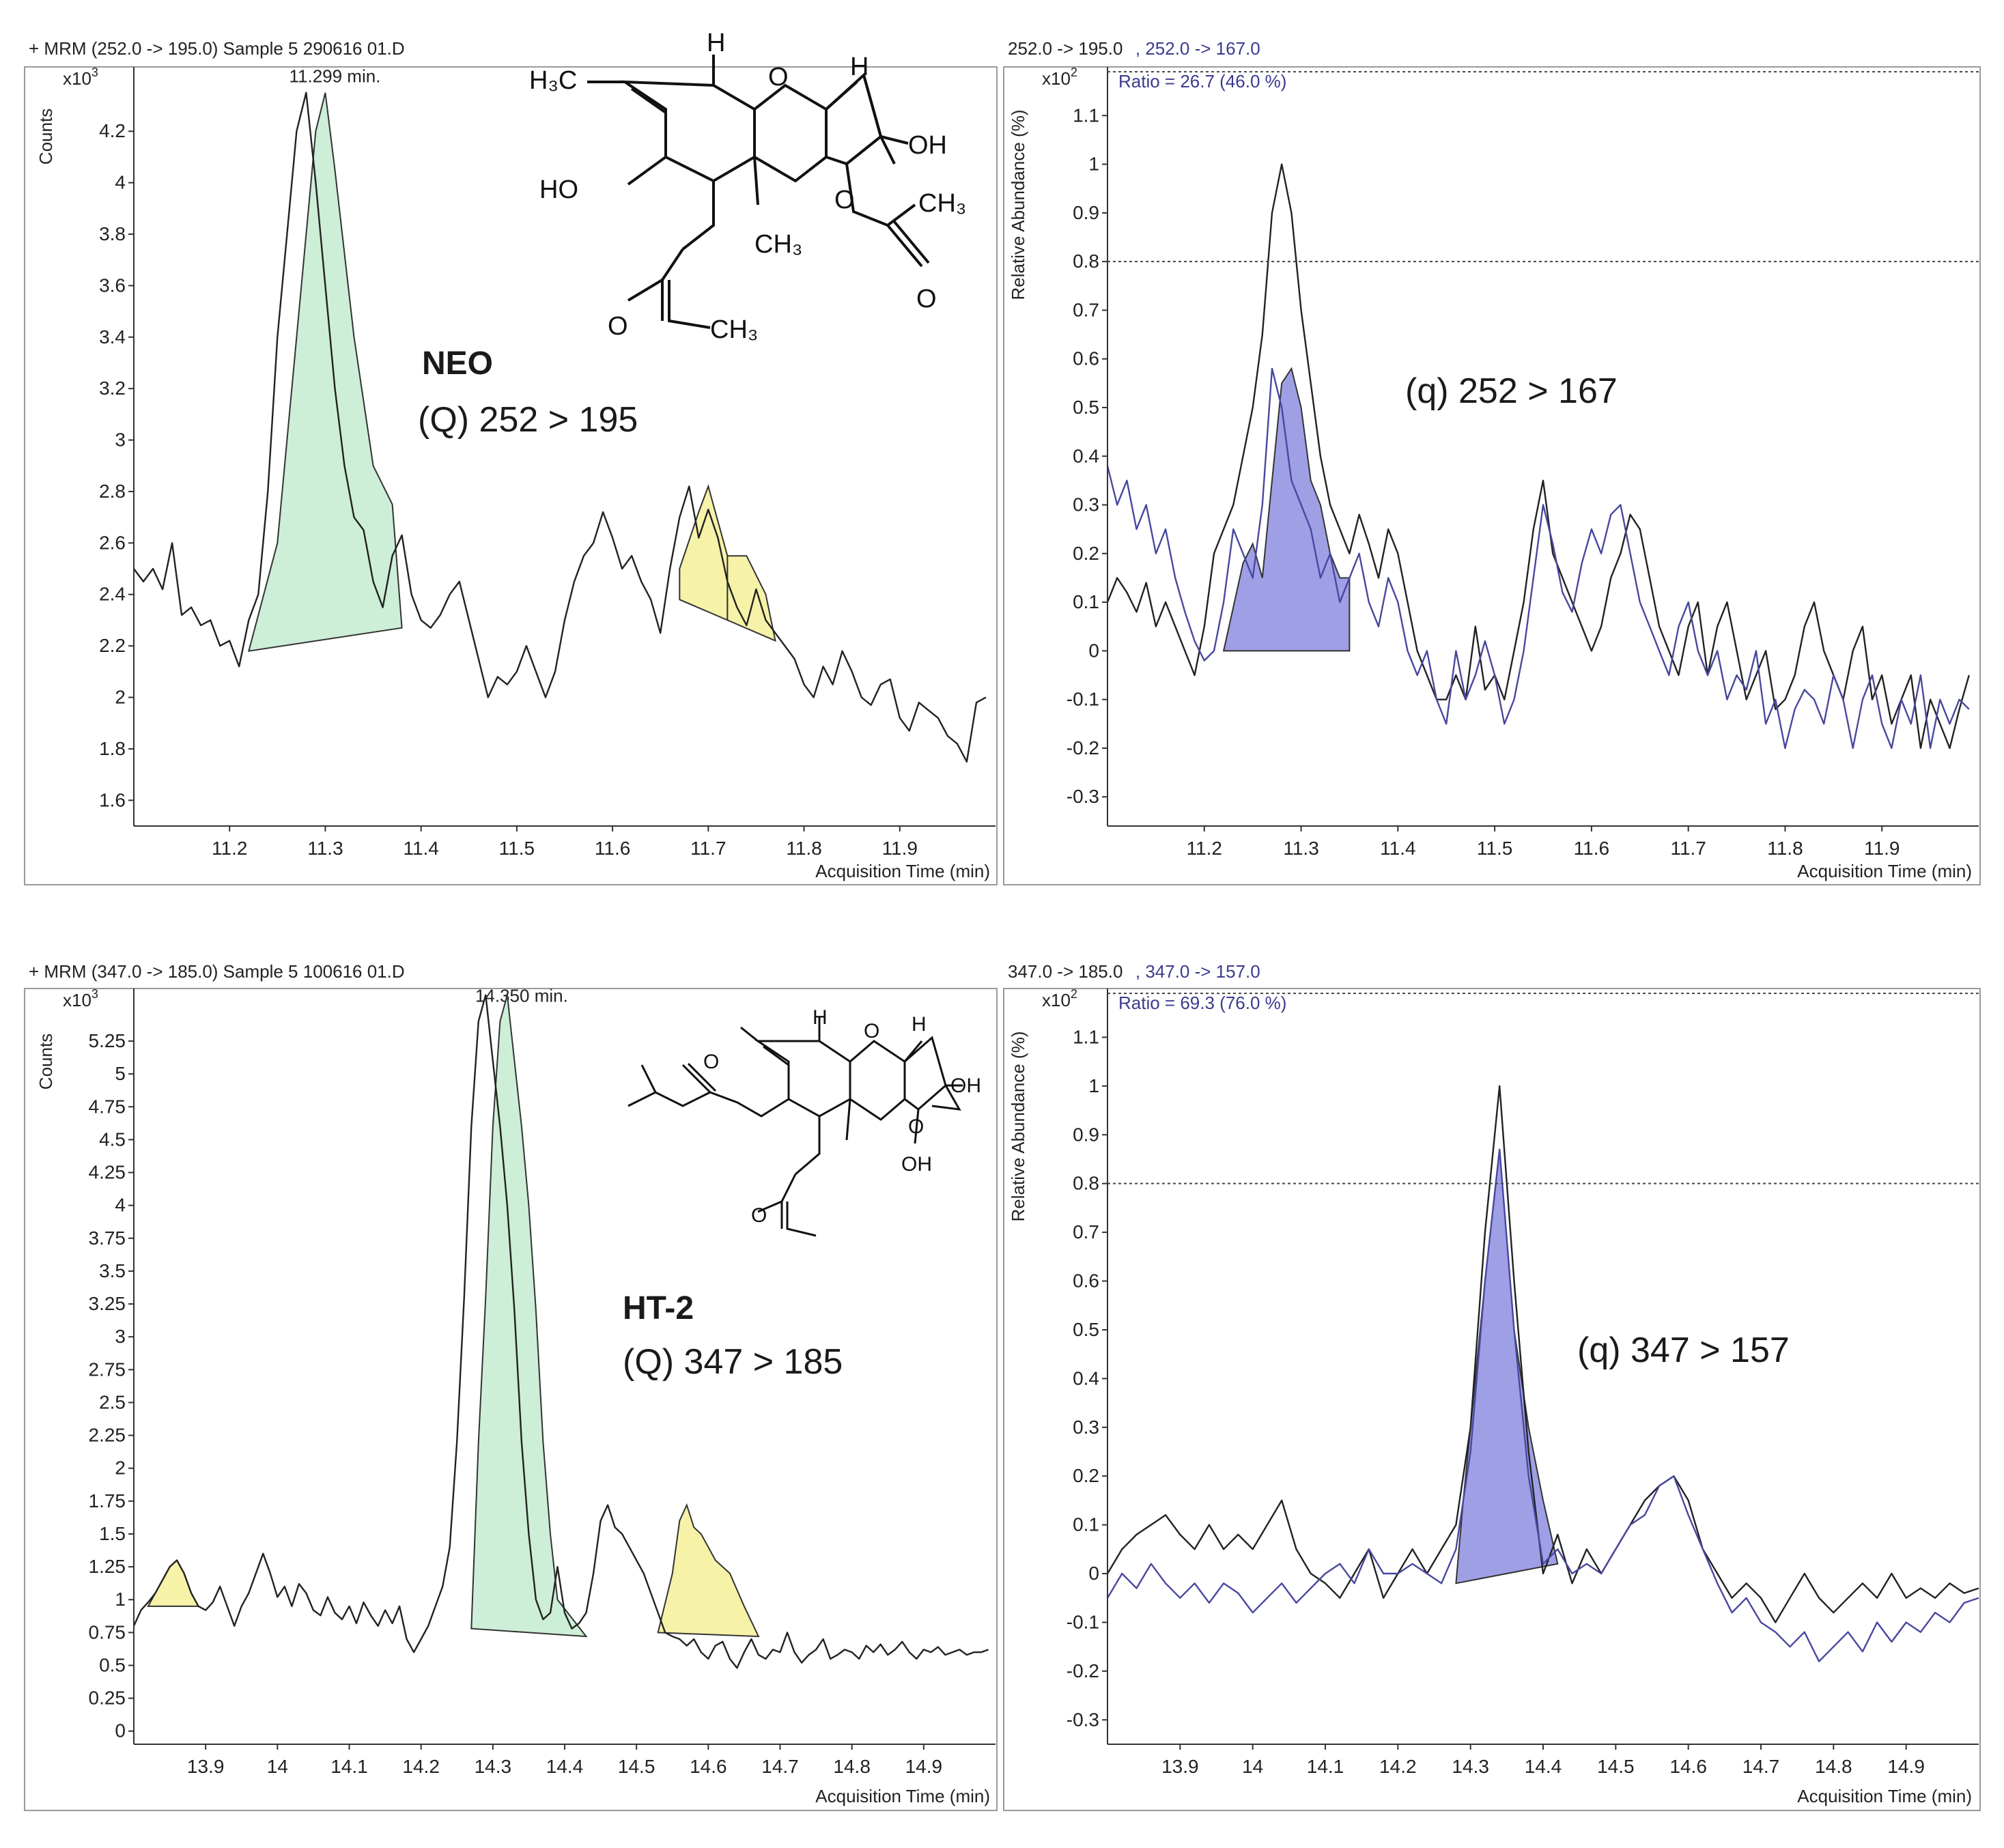 This screenshot has width=2004, height=1848. Describe the element at coordinates (113, 748) in the screenshot. I see `y-tick-label: 1.8` at that location.